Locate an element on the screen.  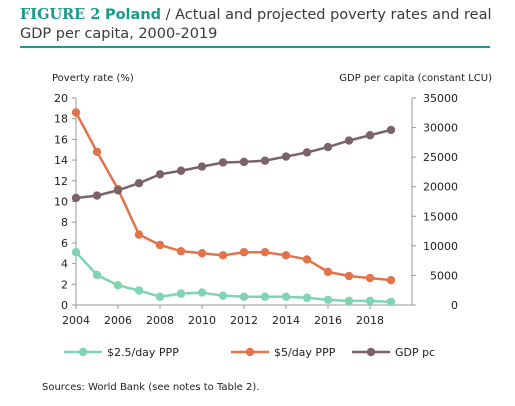
y-left-tick-label: 16 is located at coordinates (61, 139).